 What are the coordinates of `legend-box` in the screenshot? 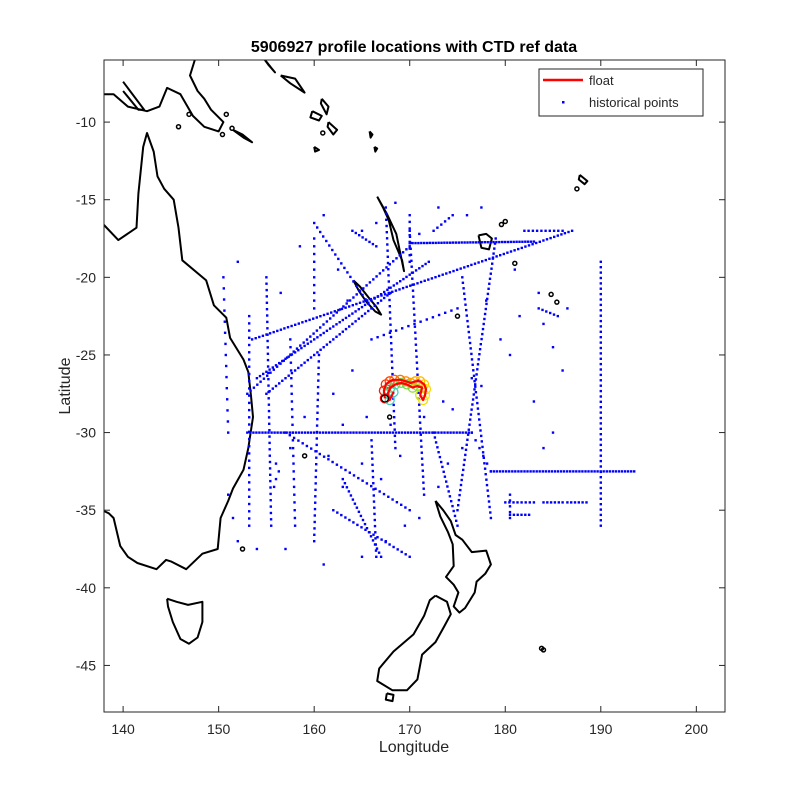 It's located at (621, 92).